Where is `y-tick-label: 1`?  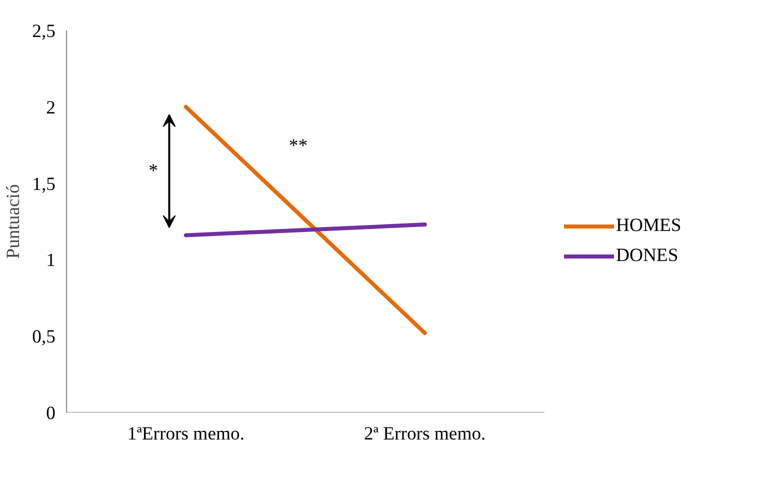
y-tick-label: 1 is located at coordinates (51, 261).